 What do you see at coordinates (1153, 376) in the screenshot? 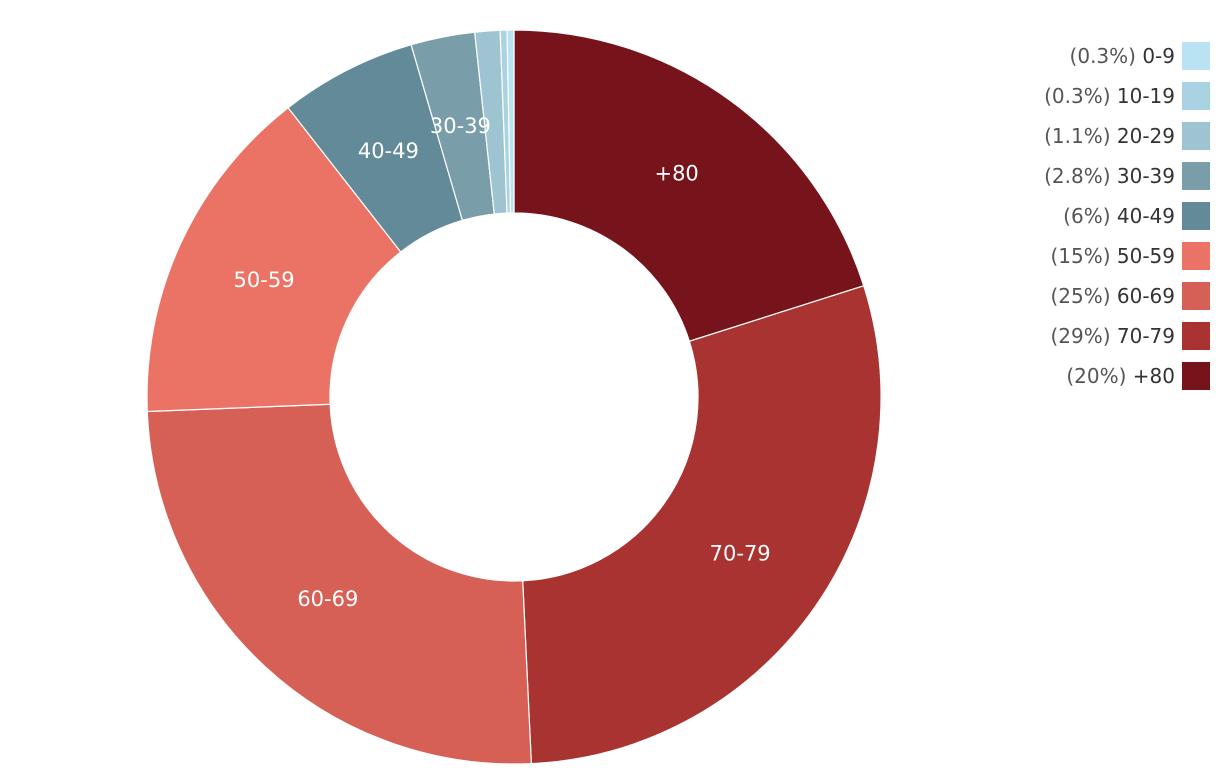
I see `legend-label: +80` at bounding box center [1153, 376].